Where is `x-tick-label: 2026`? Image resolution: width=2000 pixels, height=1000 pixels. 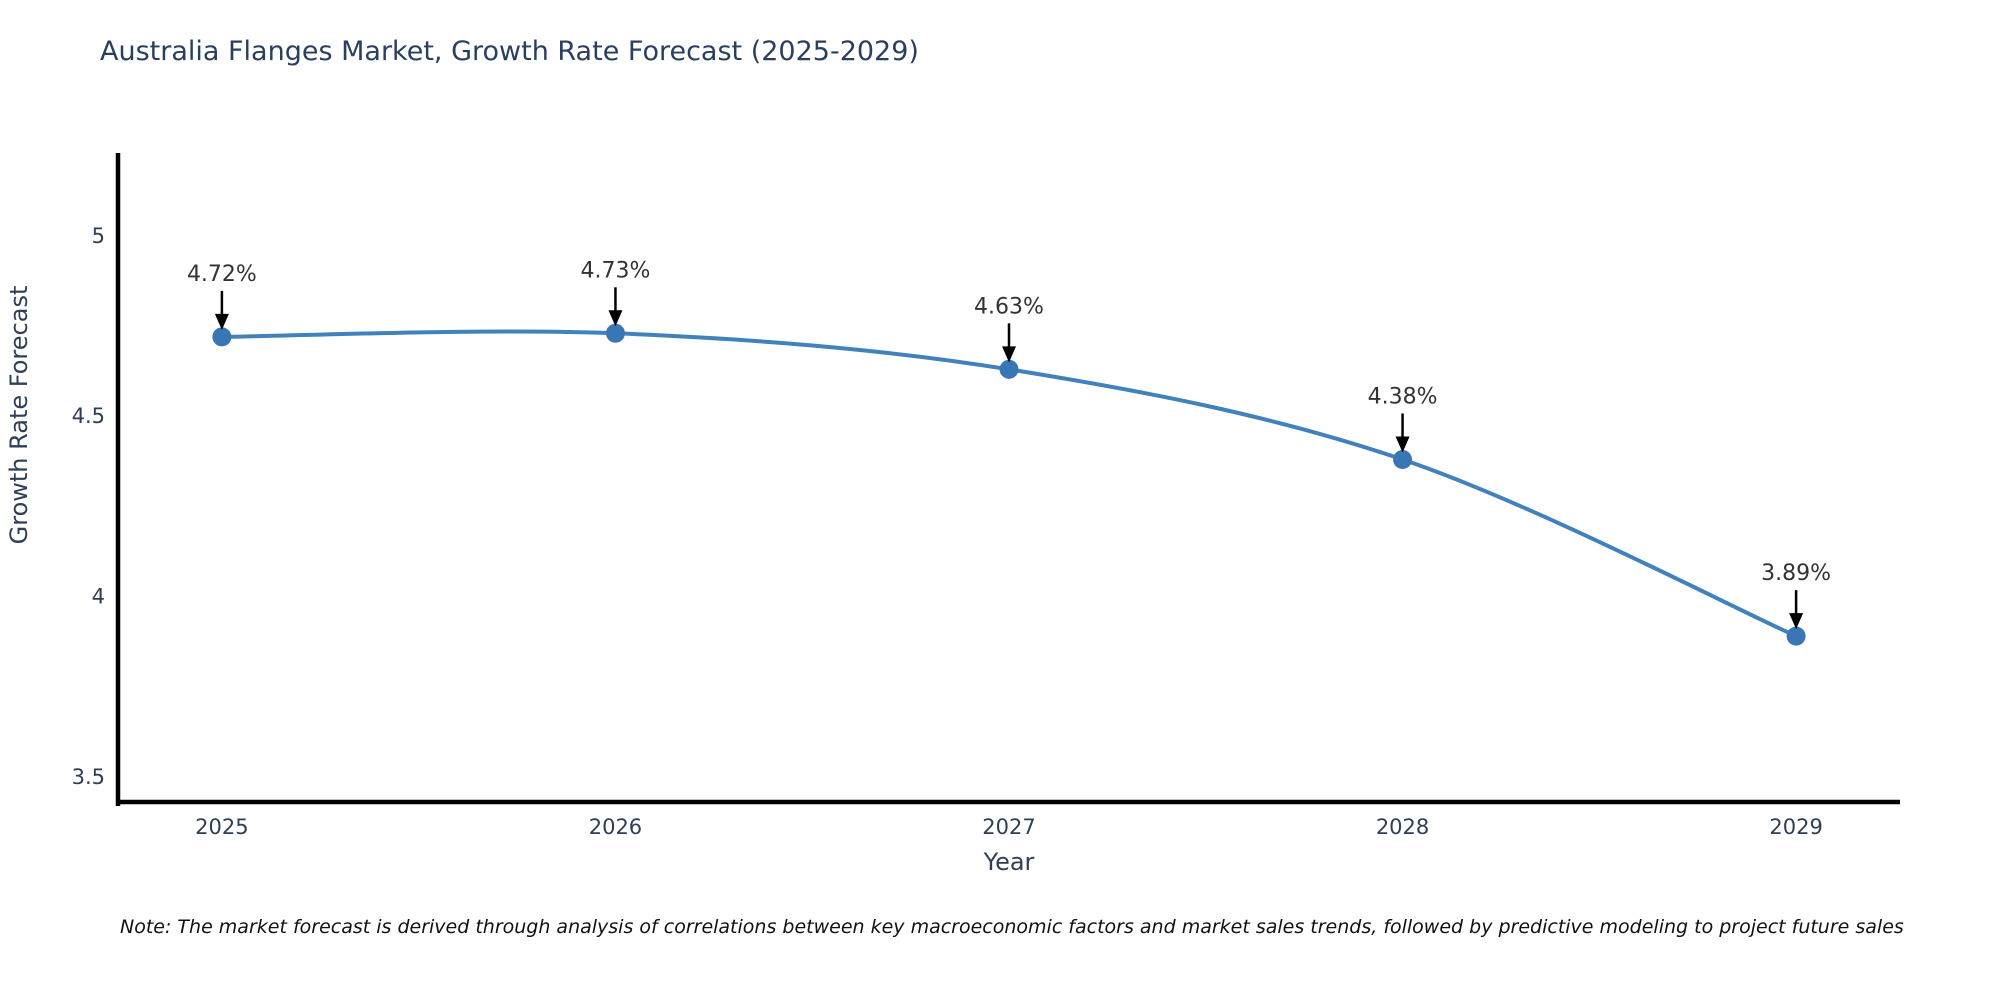
x-tick-label: 2026 is located at coordinates (615, 827).